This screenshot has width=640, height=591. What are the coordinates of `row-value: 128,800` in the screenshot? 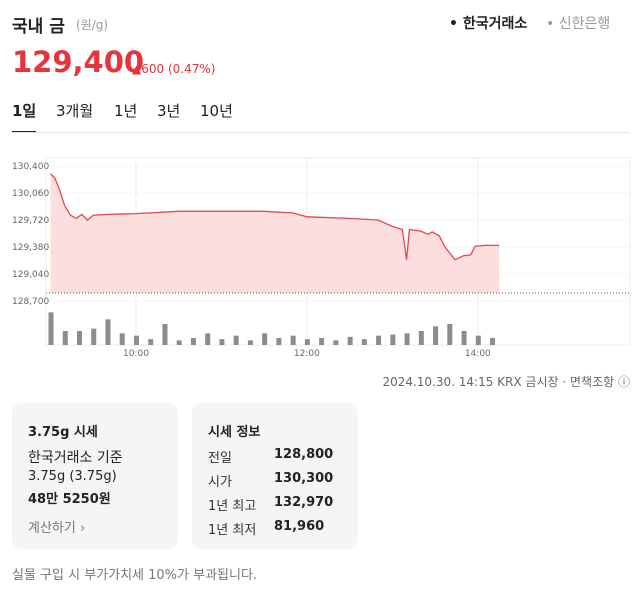 It's located at (304, 454).